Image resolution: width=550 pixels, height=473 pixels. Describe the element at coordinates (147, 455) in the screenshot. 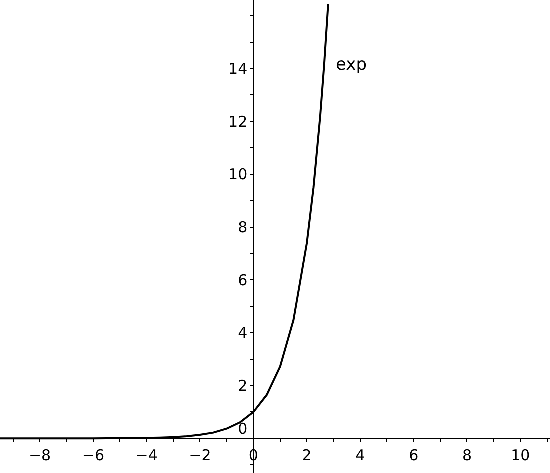

I see `x-tick-label: −4` at that location.